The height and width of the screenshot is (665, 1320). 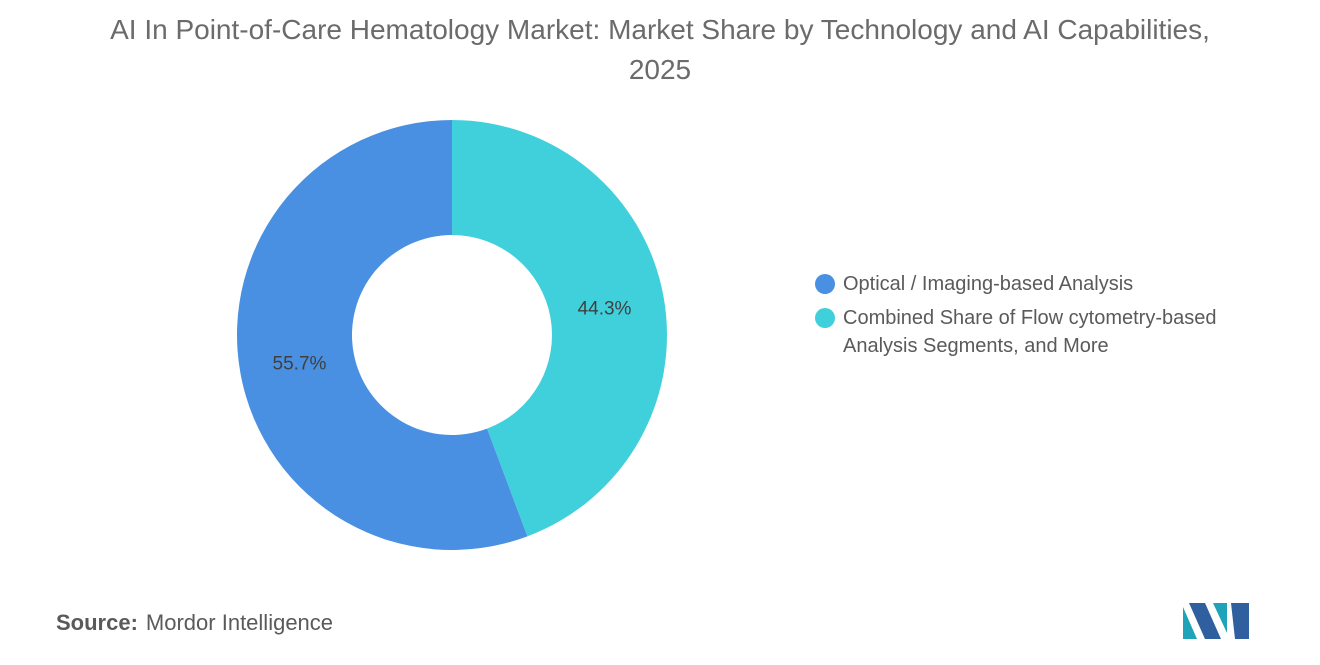 I want to click on source-note: Source: Mordor Intelligence, so click(x=194, y=623).